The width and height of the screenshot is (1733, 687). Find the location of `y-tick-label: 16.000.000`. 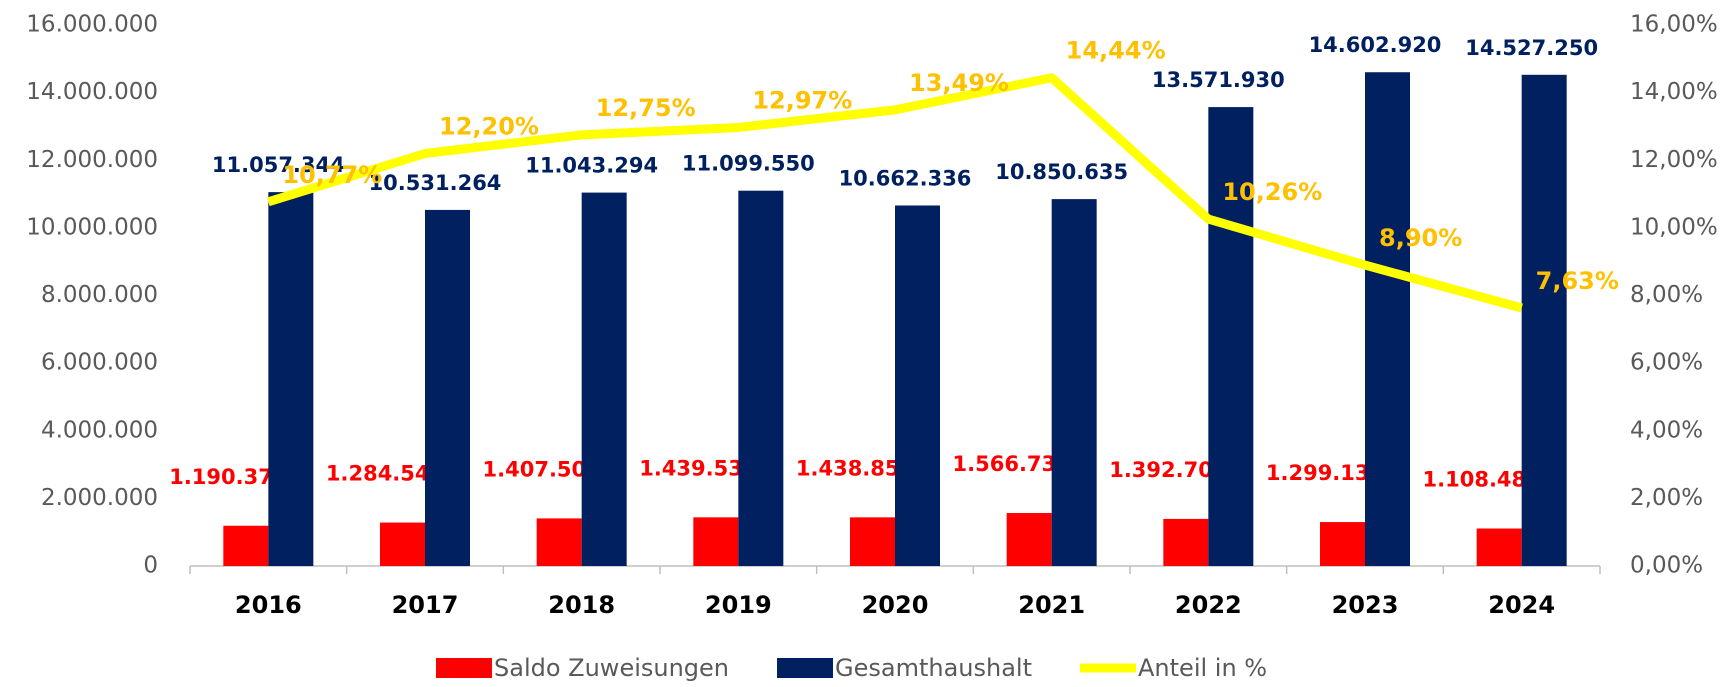

y-tick-label: 16.000.000 is located at coordinates (92, 25).